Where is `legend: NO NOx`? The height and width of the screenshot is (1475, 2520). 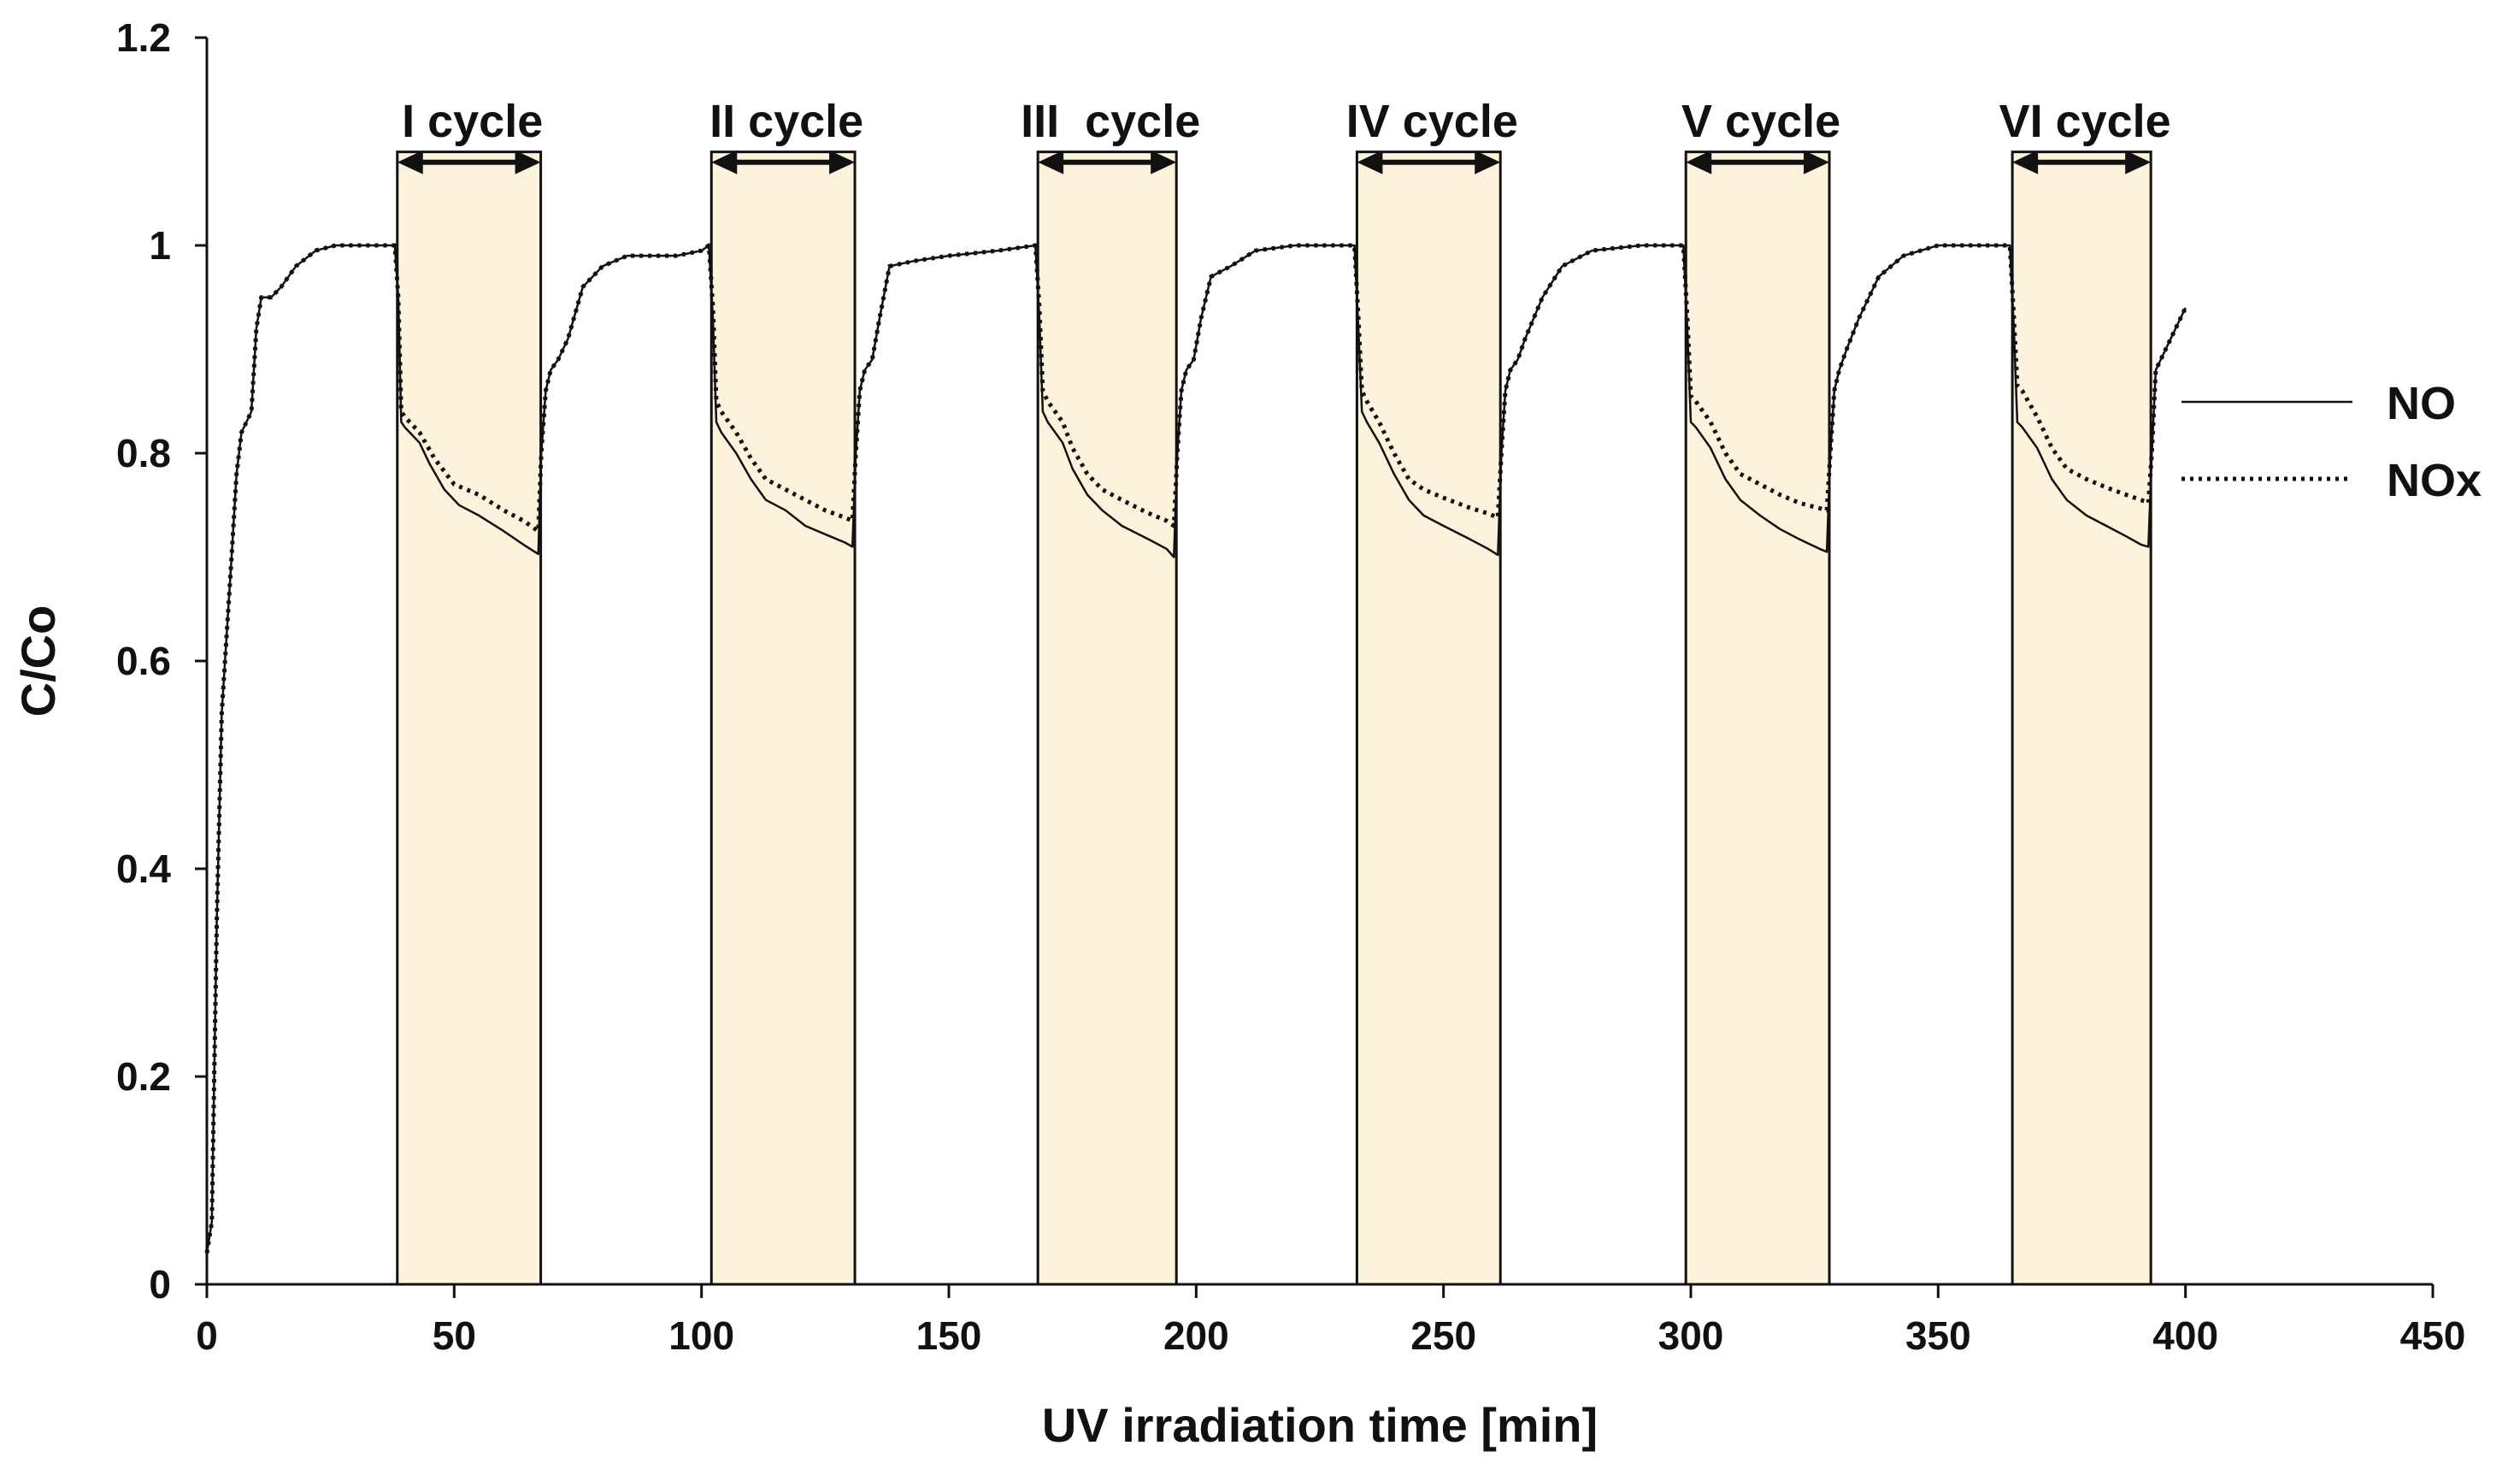
legend: NO NOx is located at coordinates (2331, 442).